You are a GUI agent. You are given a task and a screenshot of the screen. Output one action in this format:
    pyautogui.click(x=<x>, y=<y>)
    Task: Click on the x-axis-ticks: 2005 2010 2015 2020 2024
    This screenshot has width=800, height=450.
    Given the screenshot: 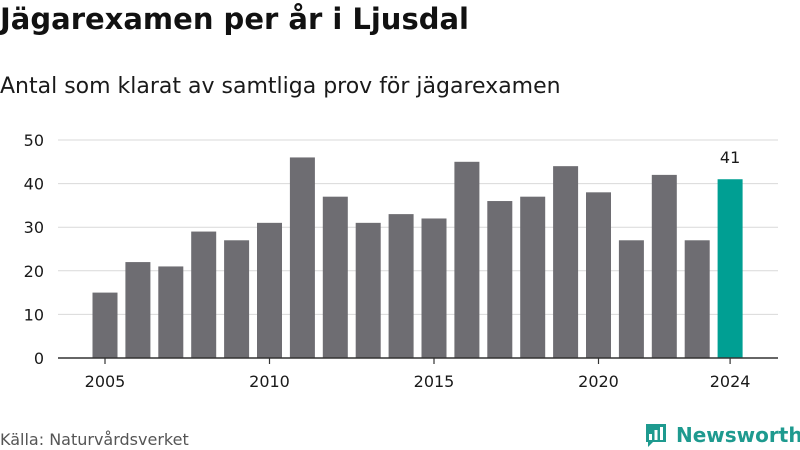 What is the action you would take?
    pyautogui.click(x=418, y=374)
    